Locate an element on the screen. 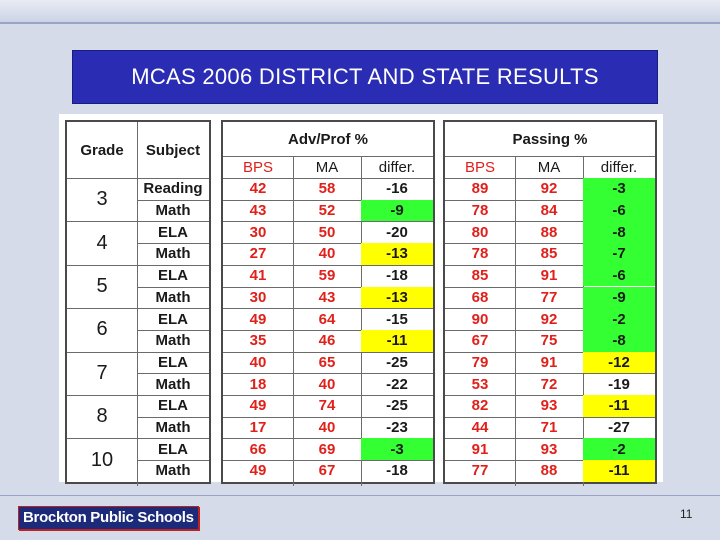  grade-cell: 4 is located at coordinates (102, 242).